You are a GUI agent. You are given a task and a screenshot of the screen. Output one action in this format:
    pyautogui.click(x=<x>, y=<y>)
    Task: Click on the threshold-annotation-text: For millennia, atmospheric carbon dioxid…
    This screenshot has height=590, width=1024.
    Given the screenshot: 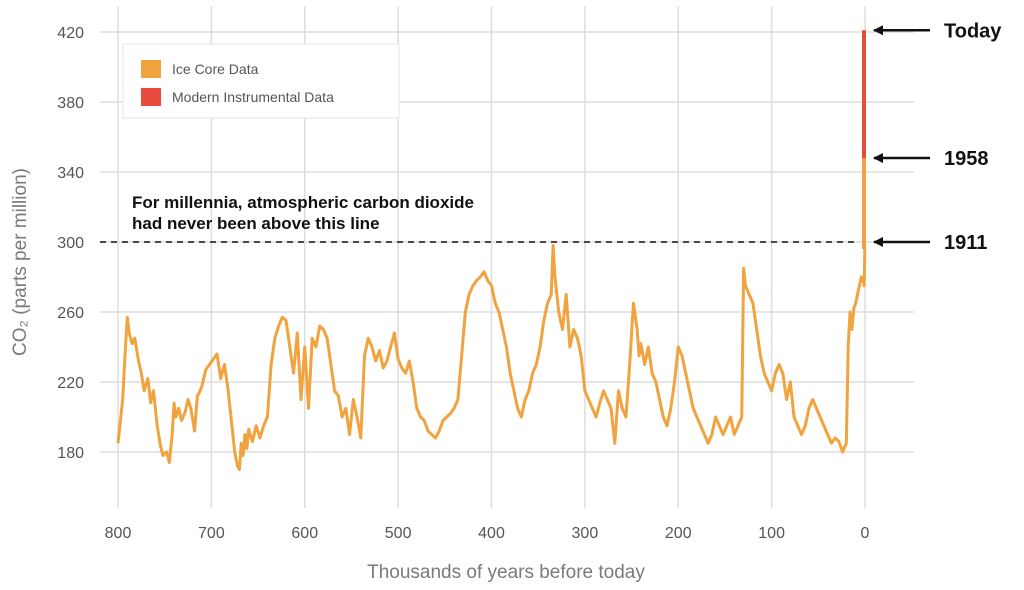 What is the action you would take?
    pyautogui.click(x=303, y=202)
    